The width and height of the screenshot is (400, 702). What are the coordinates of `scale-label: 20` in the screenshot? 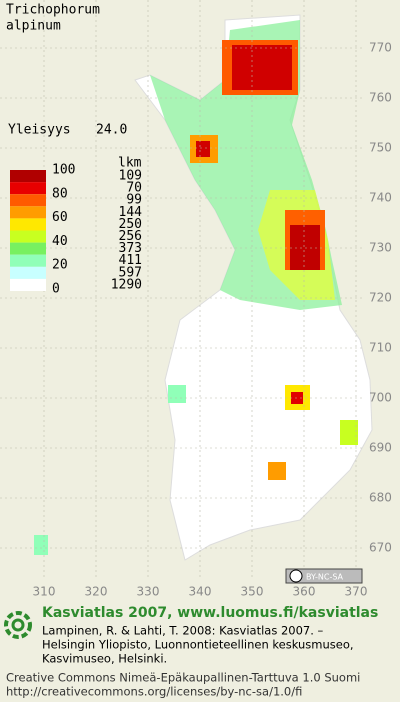 It's located at (60, 265).